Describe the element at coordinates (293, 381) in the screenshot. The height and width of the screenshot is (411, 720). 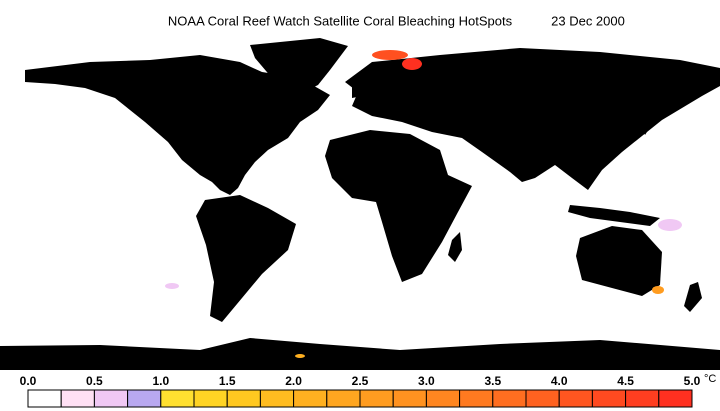
I see `colorbar-tick-label: 2.0` at that location.